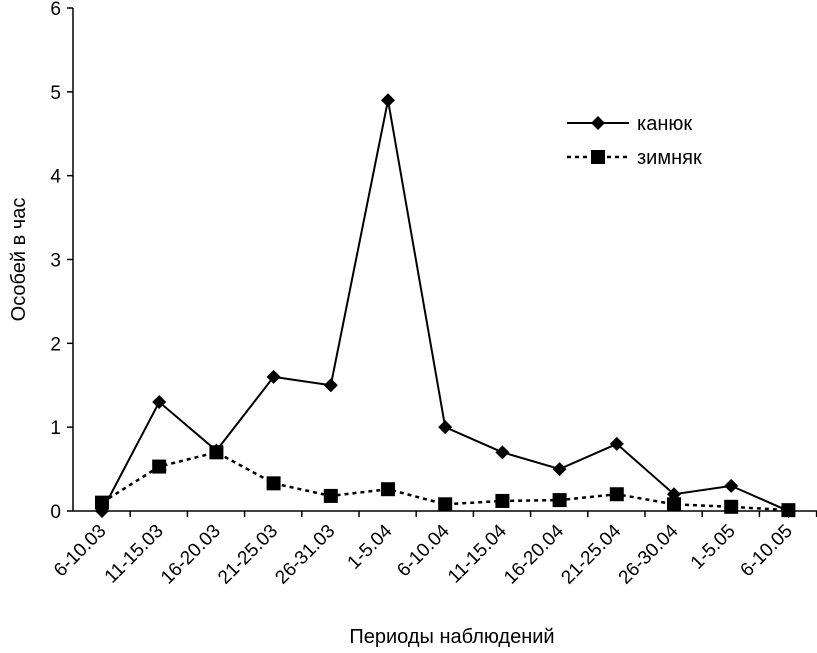  I want to click on x-tick-label: 11-15.03, so click(134, 554).